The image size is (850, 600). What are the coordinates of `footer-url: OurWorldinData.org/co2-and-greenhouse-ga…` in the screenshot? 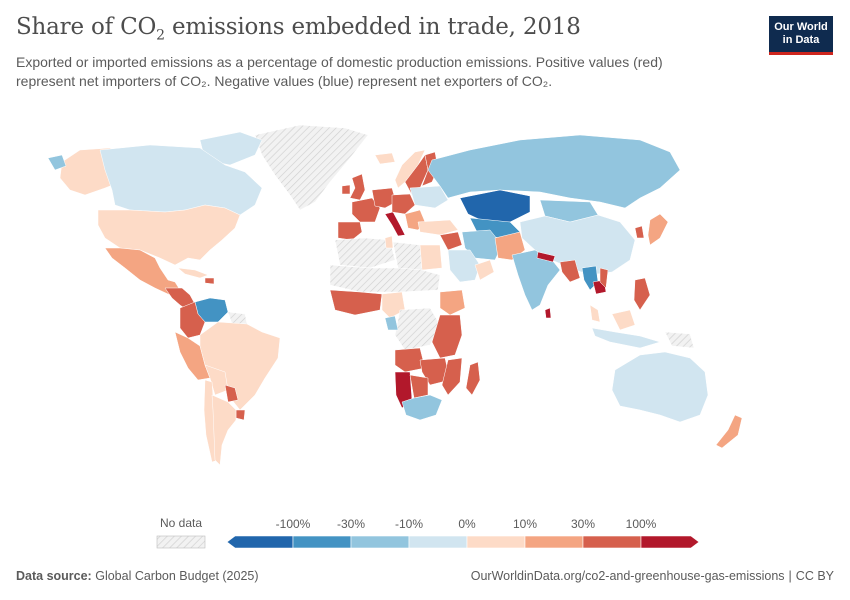 It's located at (652, 576).